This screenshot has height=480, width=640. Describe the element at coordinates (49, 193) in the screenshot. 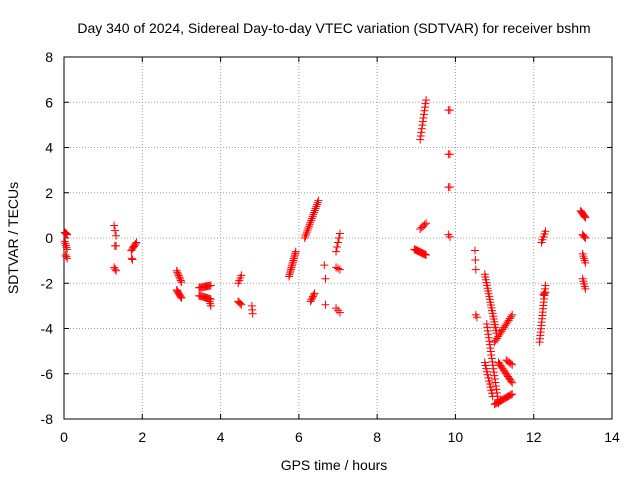

I see `y-tick-label: 2` at that location.